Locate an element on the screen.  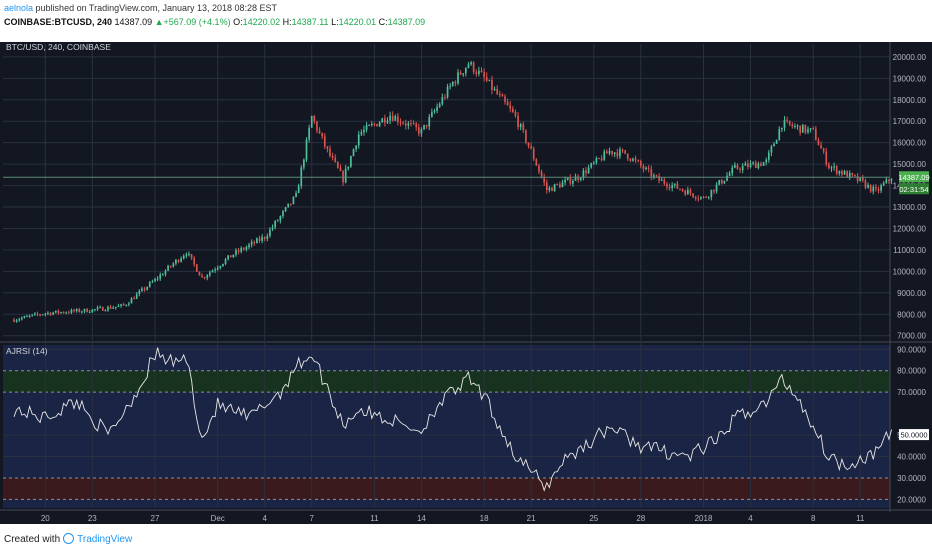
high-label: H: is located at coordinates (287, 22).